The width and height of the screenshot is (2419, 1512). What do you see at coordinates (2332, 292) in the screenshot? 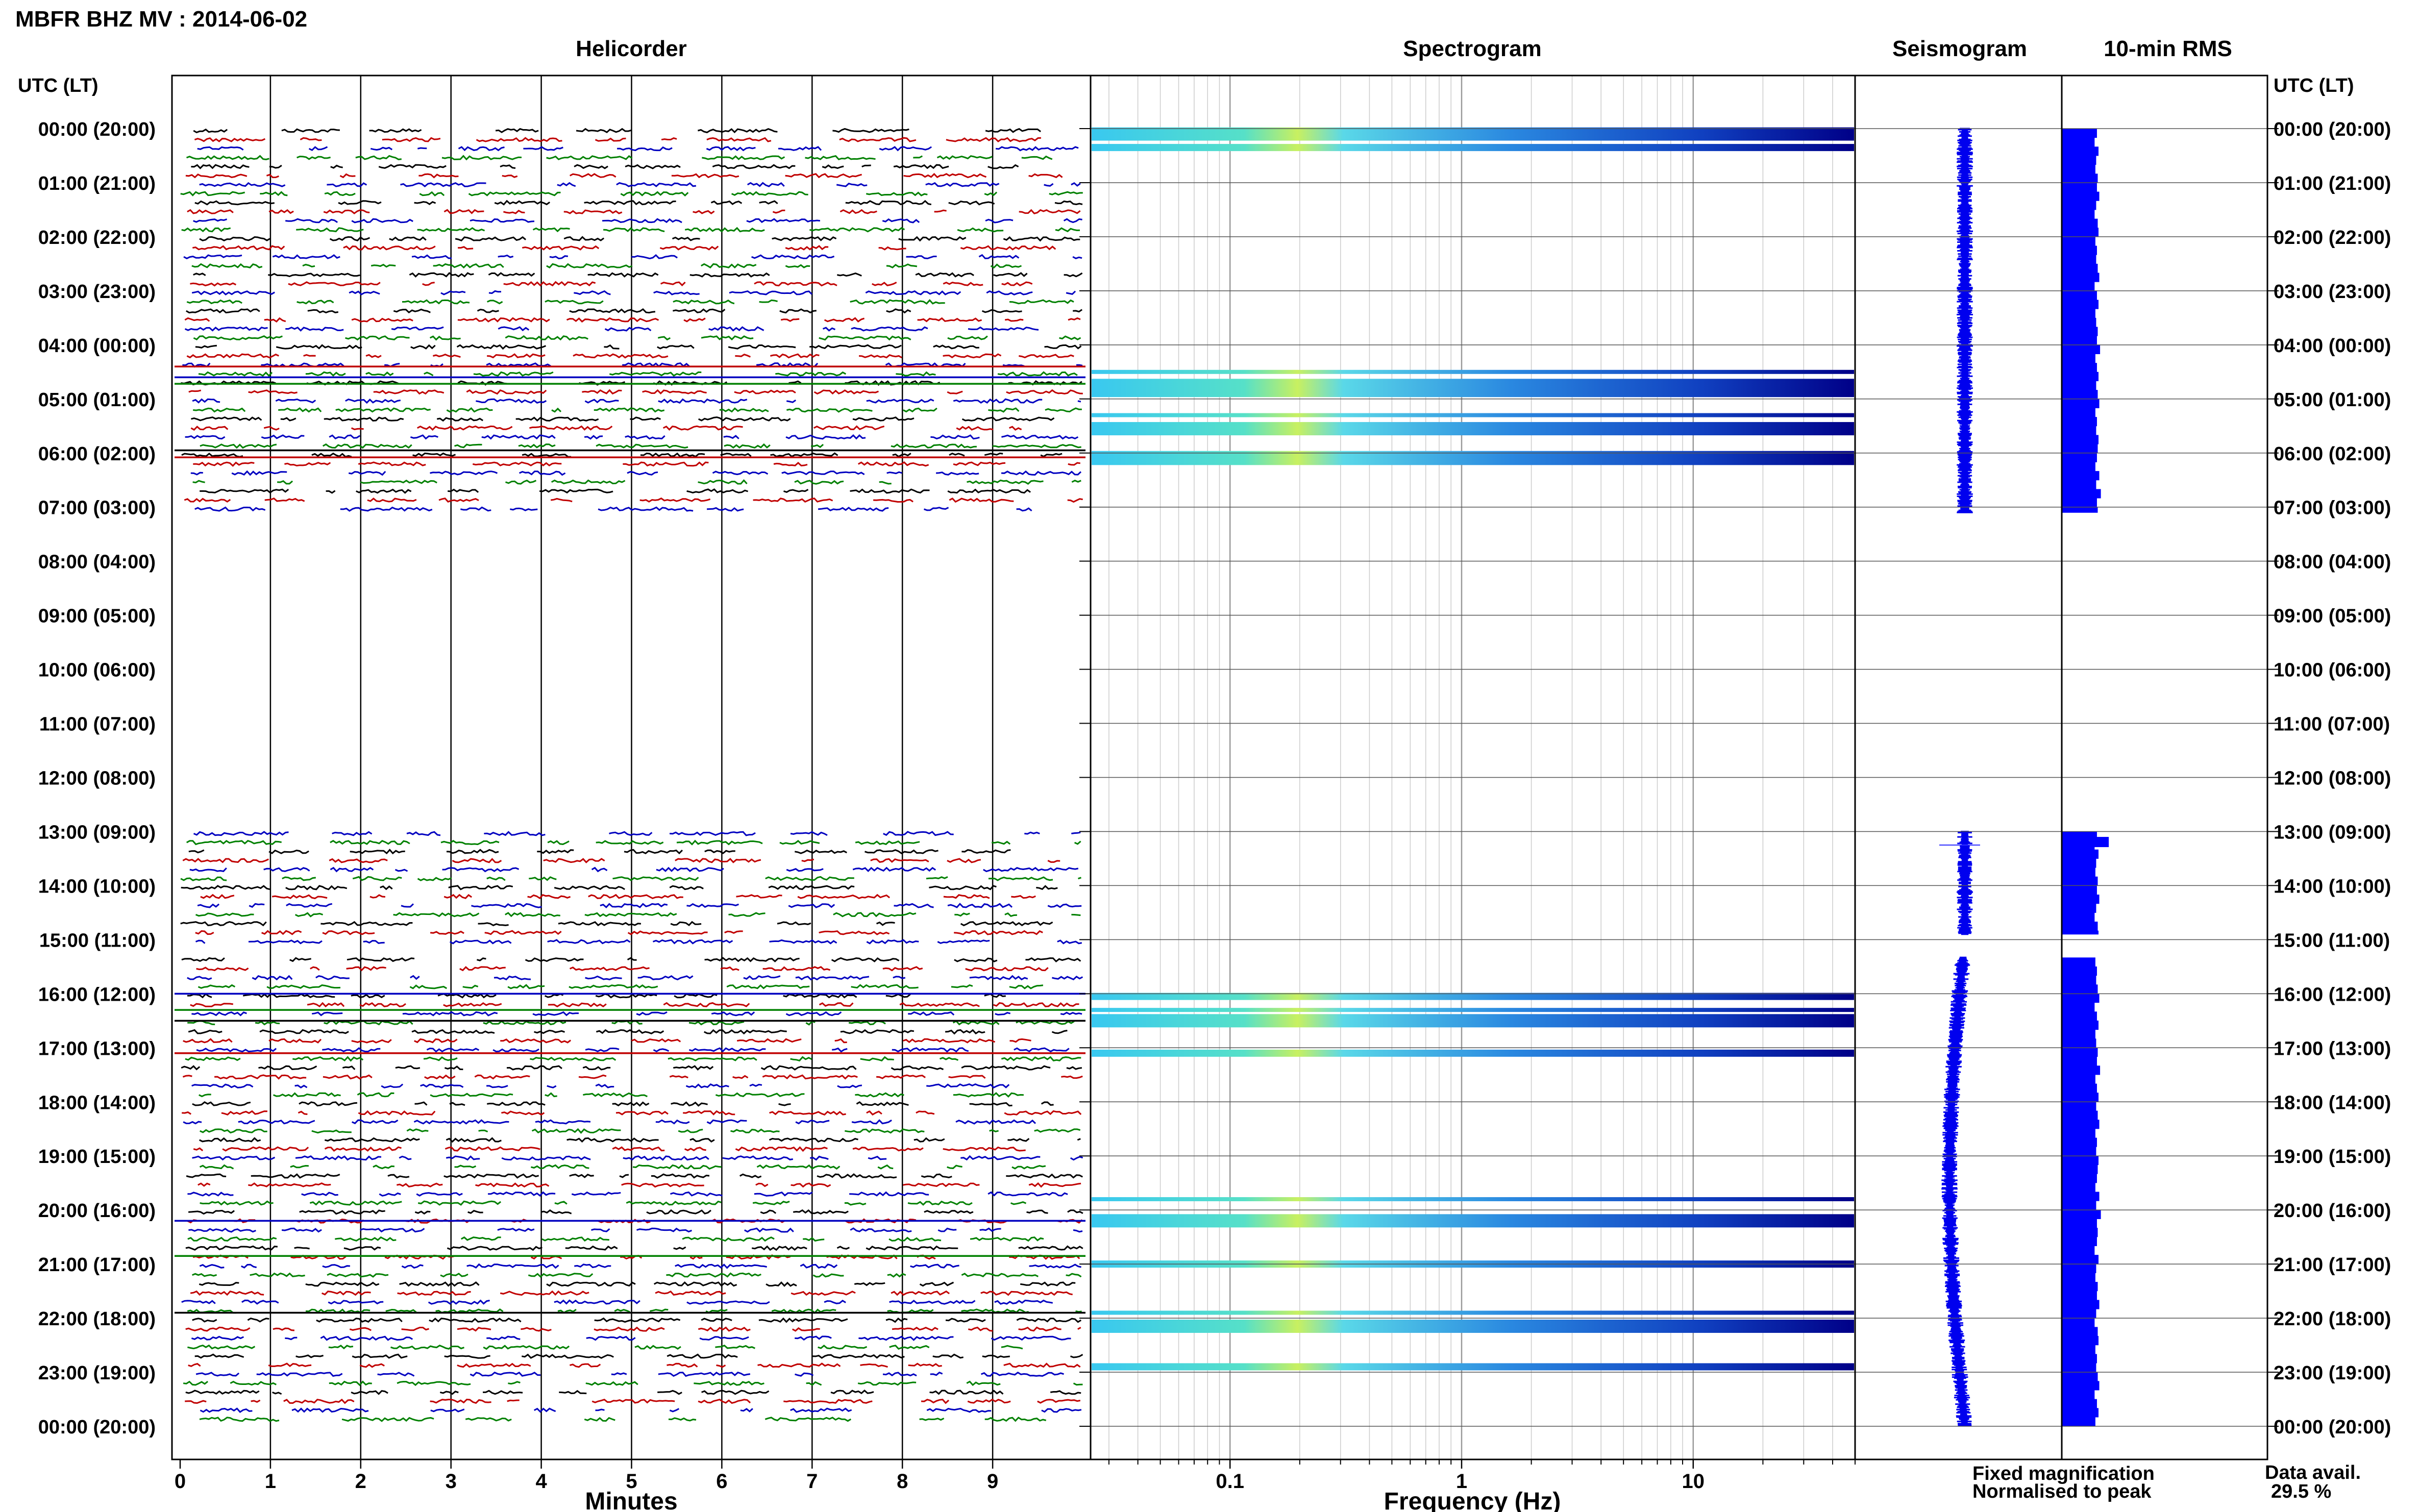
I see `hour-label-right: 03:00 (23:00)` at bounding box center [2332, 292].